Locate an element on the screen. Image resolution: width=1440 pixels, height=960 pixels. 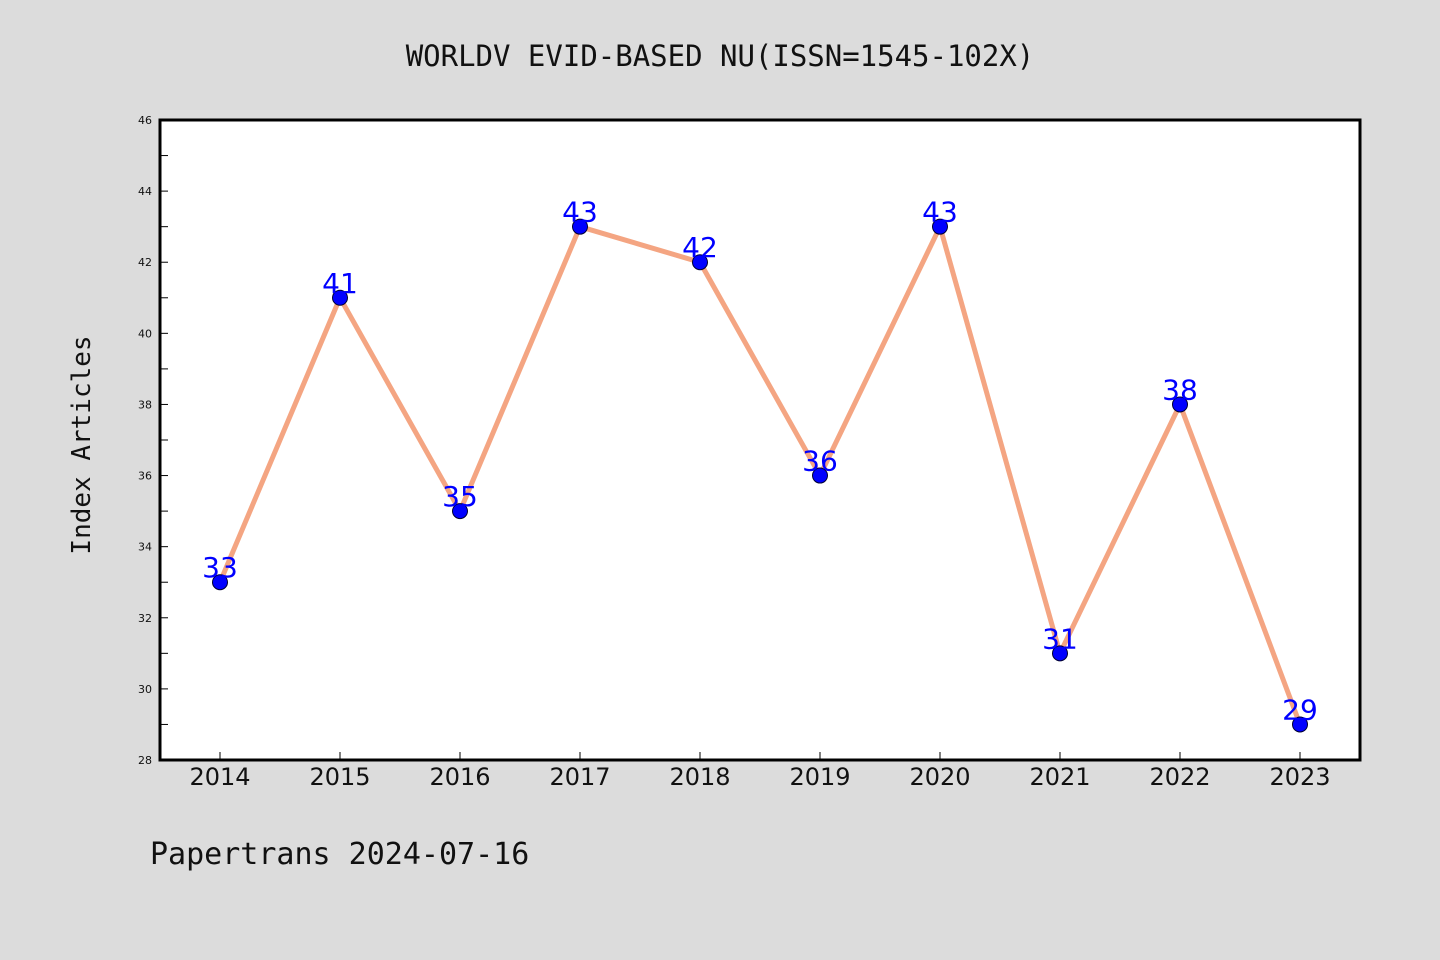
y-axis: 28 30 32 34 36 38 40 42 44 46 is located at coordinates (153, 440).